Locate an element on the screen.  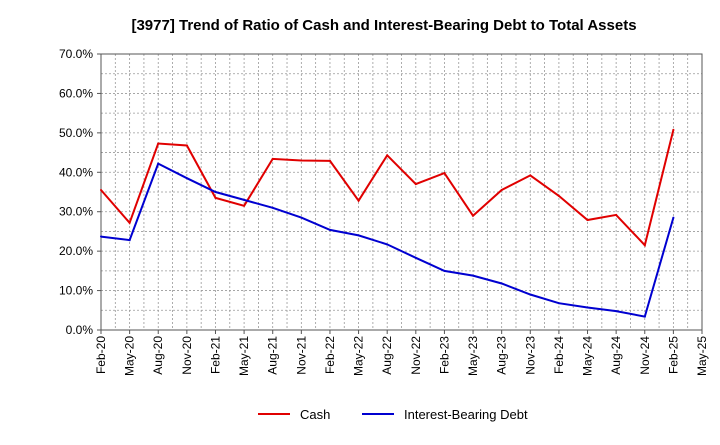
x-tick-label: Aug-22 is located at coordinates (387, 355).